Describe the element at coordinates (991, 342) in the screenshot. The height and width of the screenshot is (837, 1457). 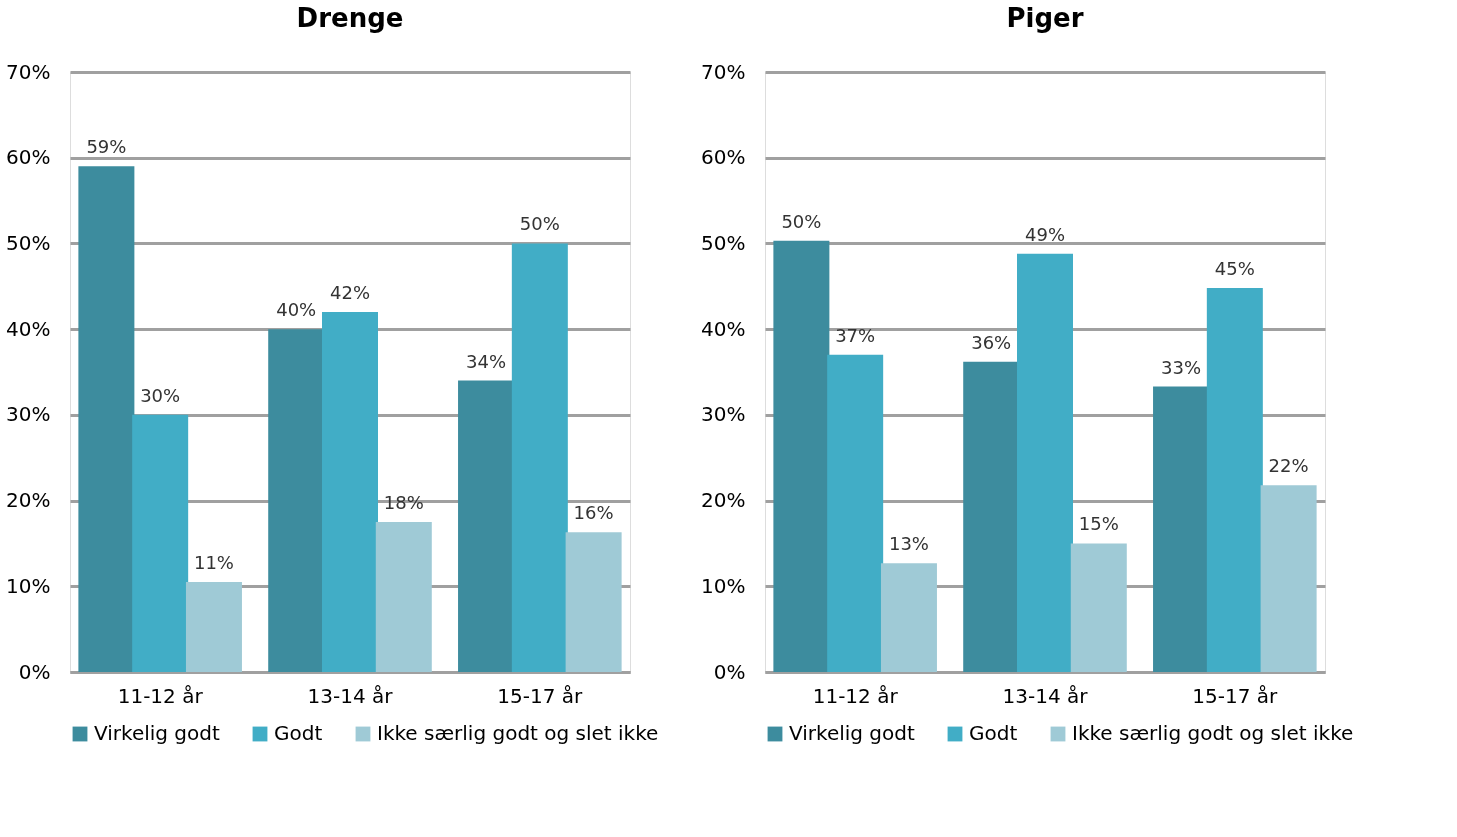
I see `data-label: 36%` at that location.